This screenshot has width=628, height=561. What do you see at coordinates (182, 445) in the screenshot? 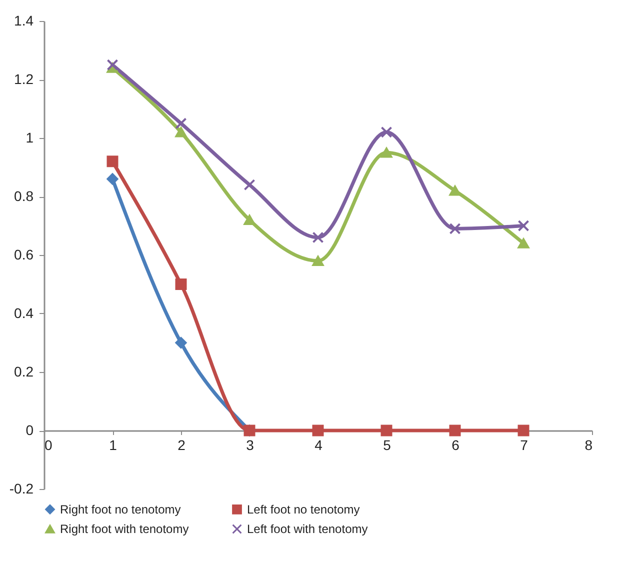
I see `x-tick-label: 2` at bounding box center [182, 445].